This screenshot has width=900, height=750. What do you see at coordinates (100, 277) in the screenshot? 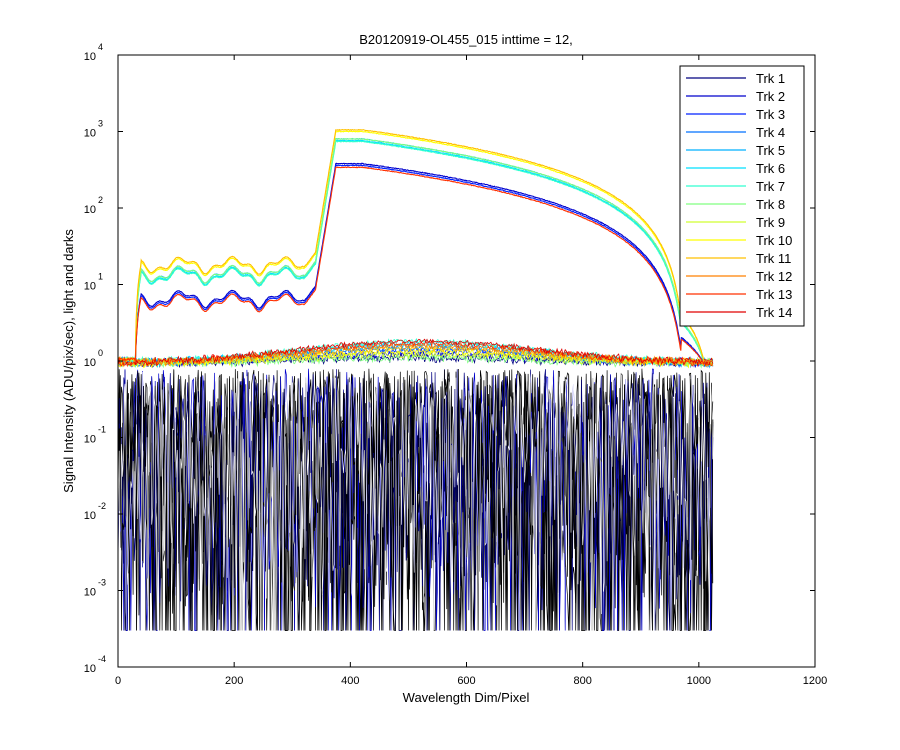
I see `y-tick-label-exponent: 1` at bounding box center [100, 277].